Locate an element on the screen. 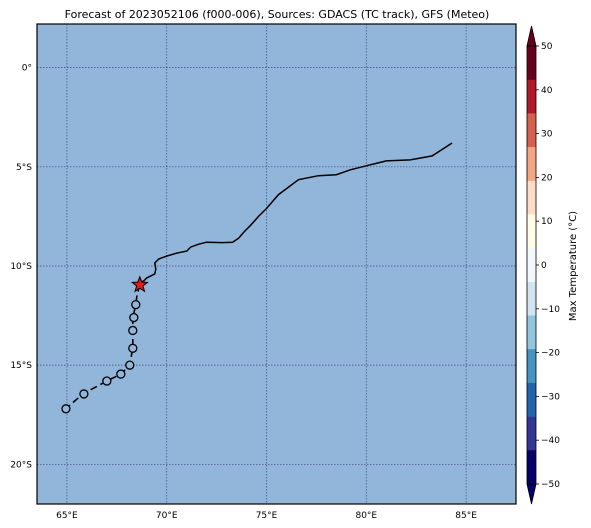 The height and width of the screenshot is (528, 591). colorbar-tick-label: 40 is located at coordinates (547, 91).